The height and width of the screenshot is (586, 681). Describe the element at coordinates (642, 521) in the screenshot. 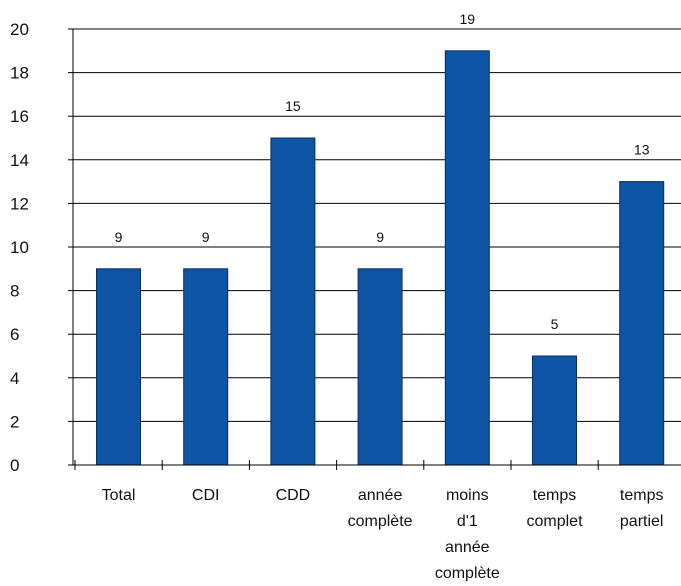

I see `x-tick-label: partiel` at that location.